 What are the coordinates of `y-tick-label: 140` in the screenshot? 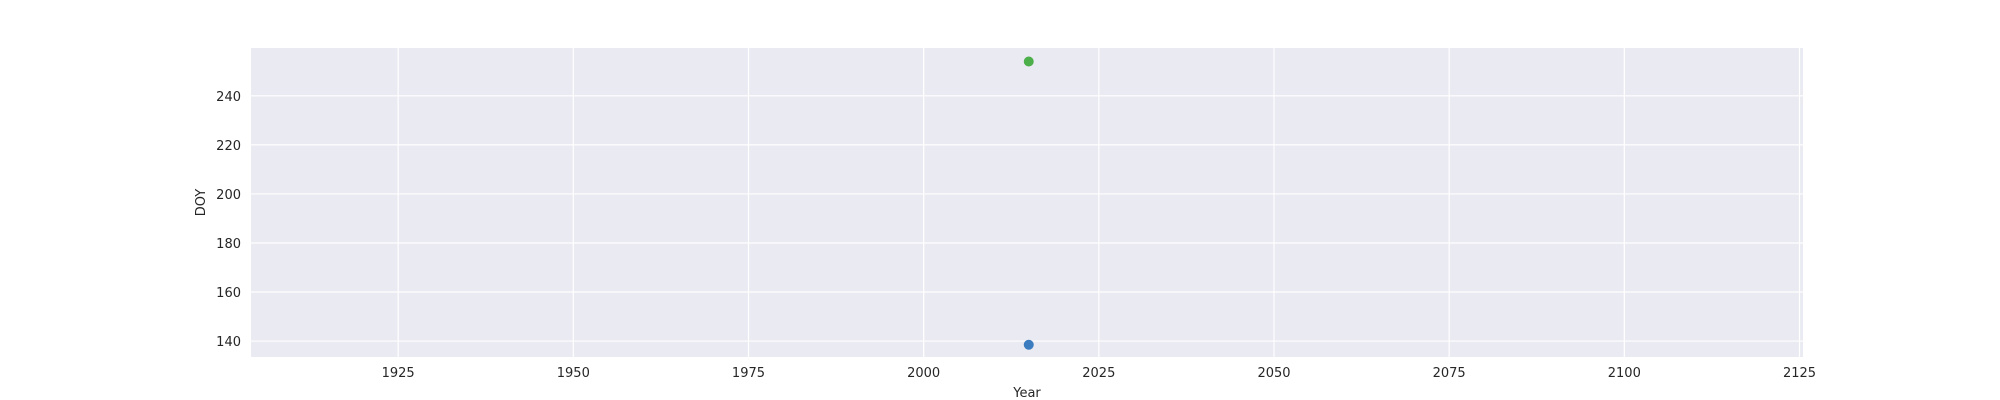 It's located at (228, 342).